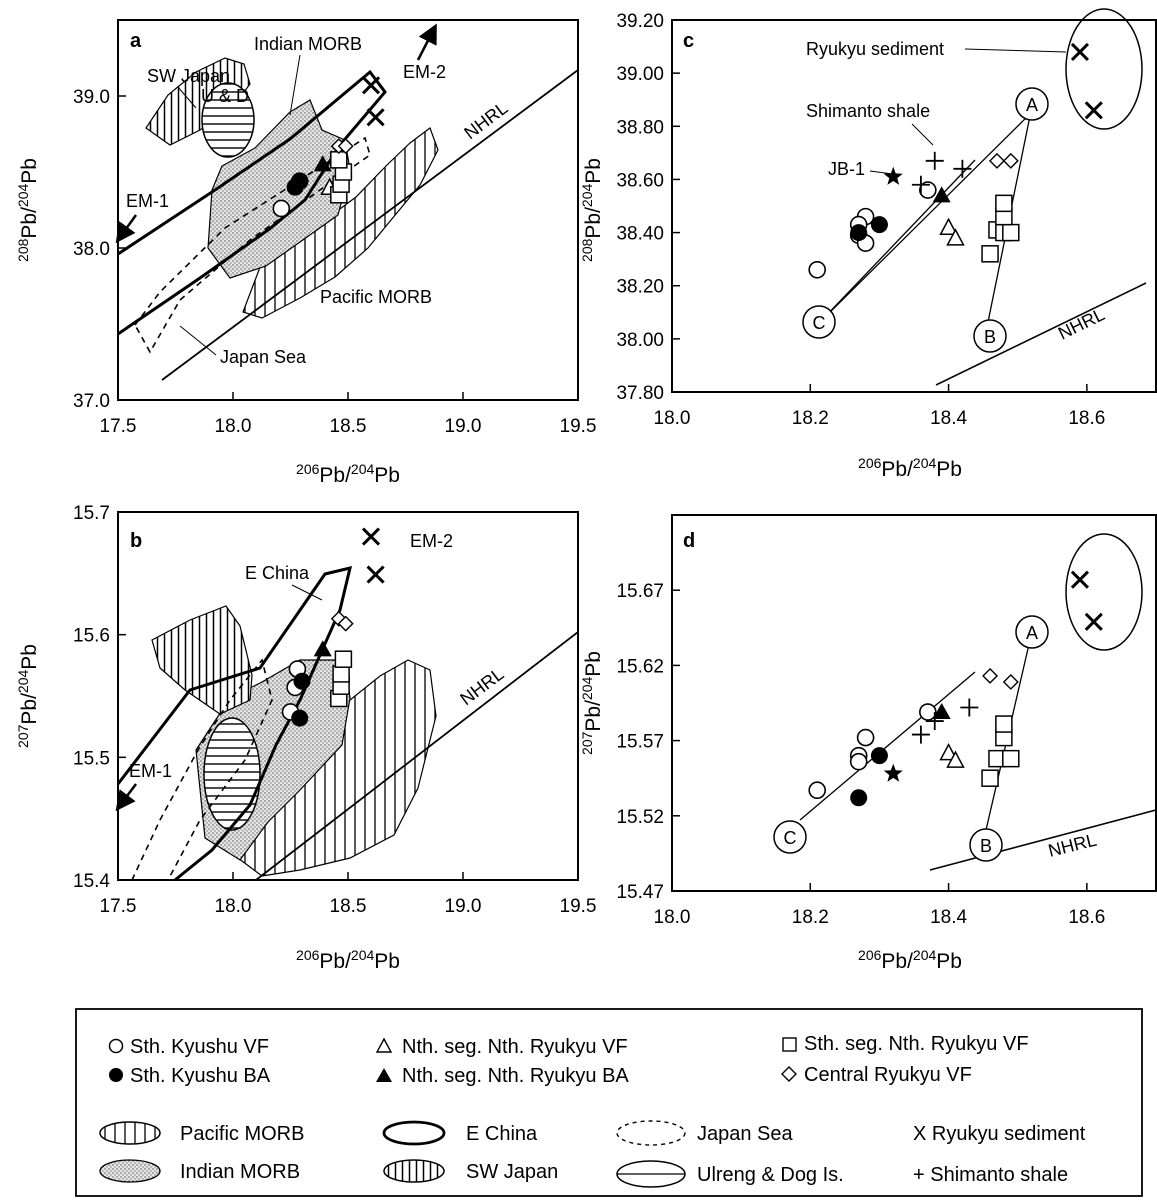 This screenshot has width=1157, height=1204. Describe the element at coordinates (1072, 845) in the screenshot. I see `label-nhrl-d: NHRL` at that location.